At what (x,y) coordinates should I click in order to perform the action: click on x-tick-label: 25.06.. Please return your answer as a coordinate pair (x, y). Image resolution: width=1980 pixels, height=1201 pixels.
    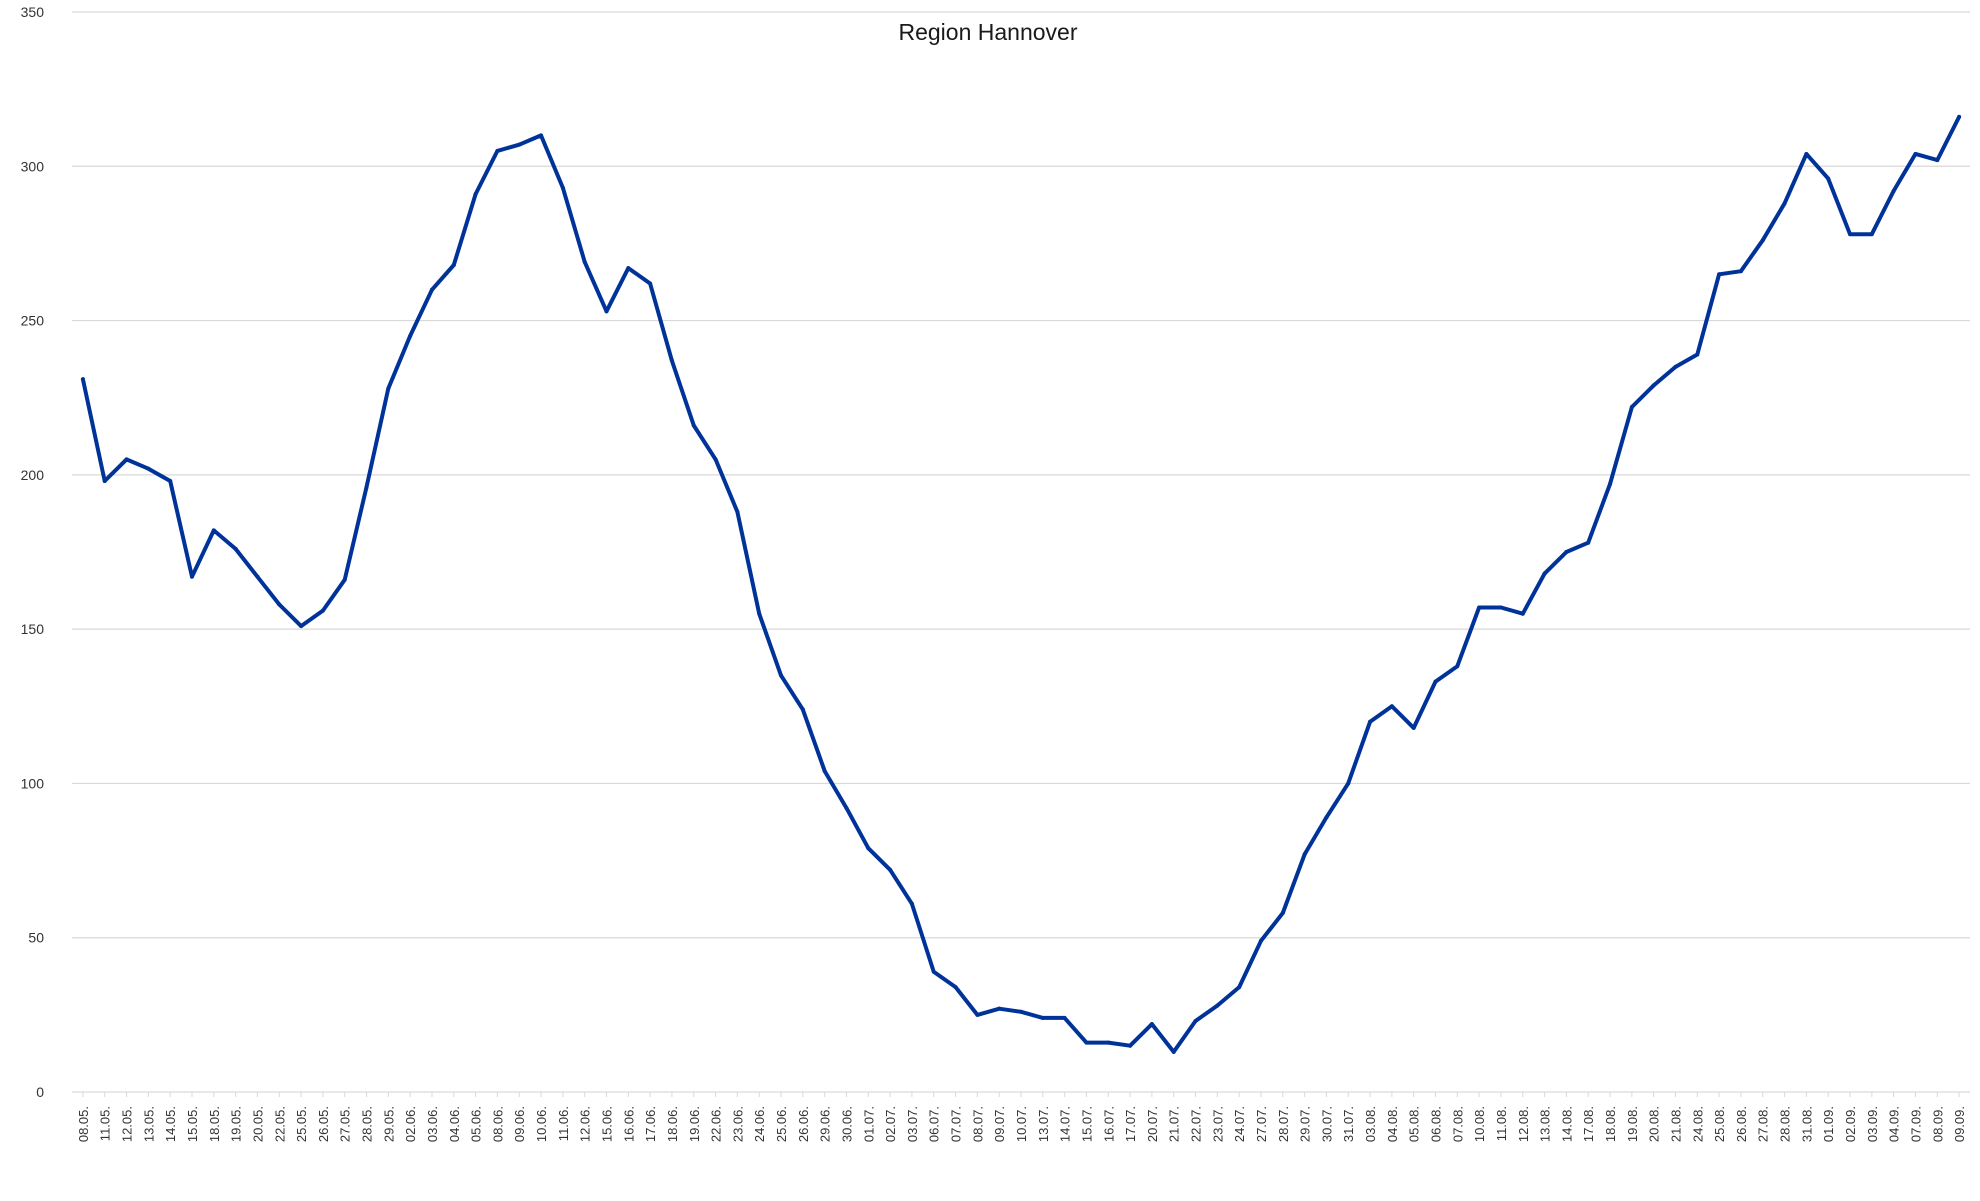
    Looking at the image, I should click on (781, 1124).